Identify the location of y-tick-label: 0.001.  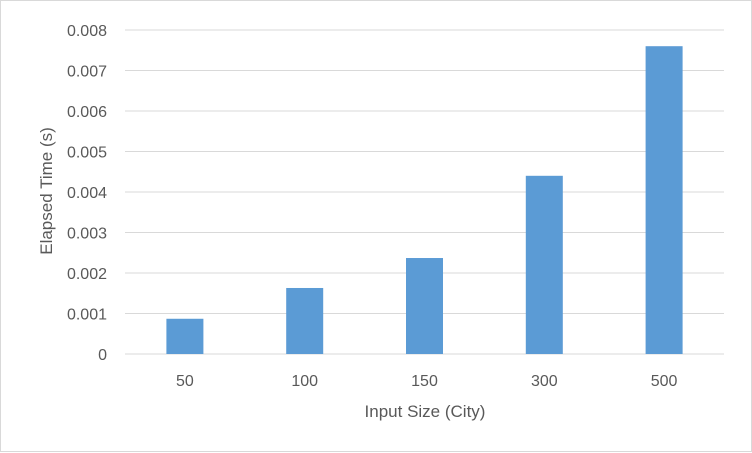
(87, 315).